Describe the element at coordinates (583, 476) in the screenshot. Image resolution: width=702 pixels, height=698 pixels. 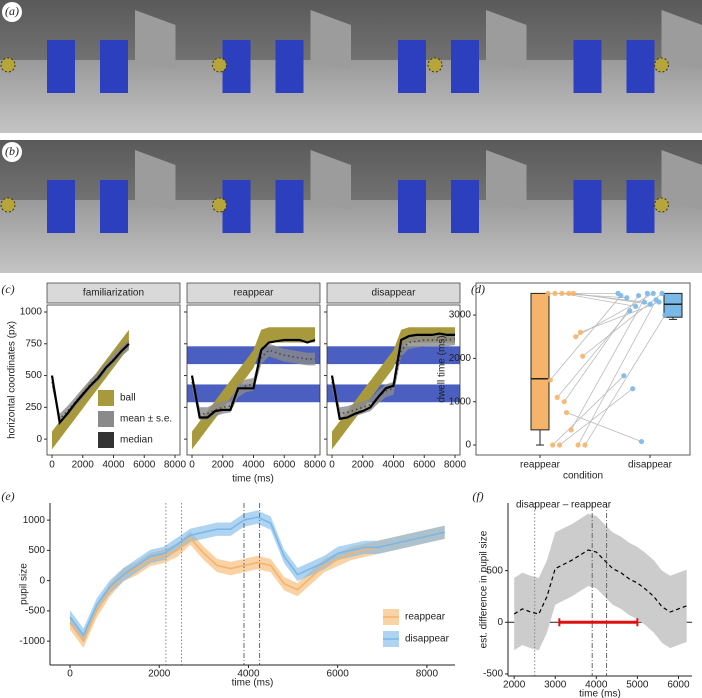
I see `x-axis-title: condition` at that location.